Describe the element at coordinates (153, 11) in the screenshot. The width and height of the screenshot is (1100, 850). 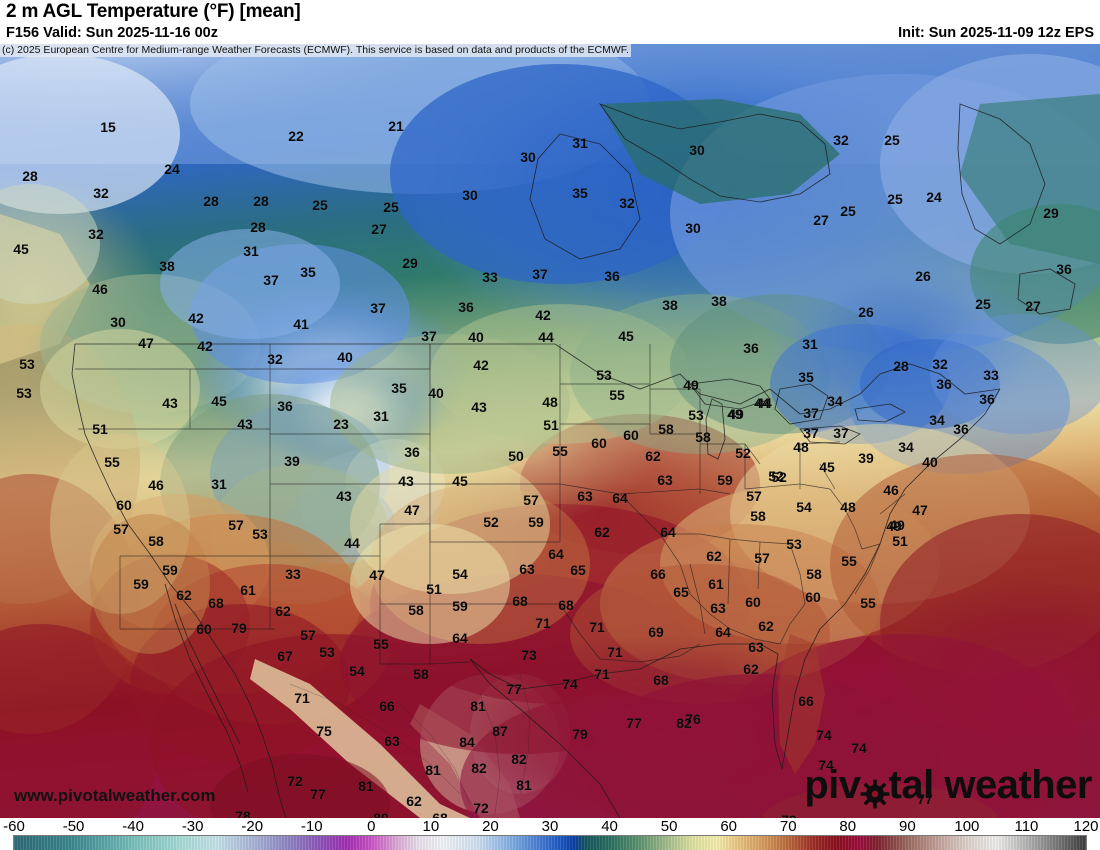
I see `page-title: 2 m AGL Temperature (°F) [mean]` at that location.